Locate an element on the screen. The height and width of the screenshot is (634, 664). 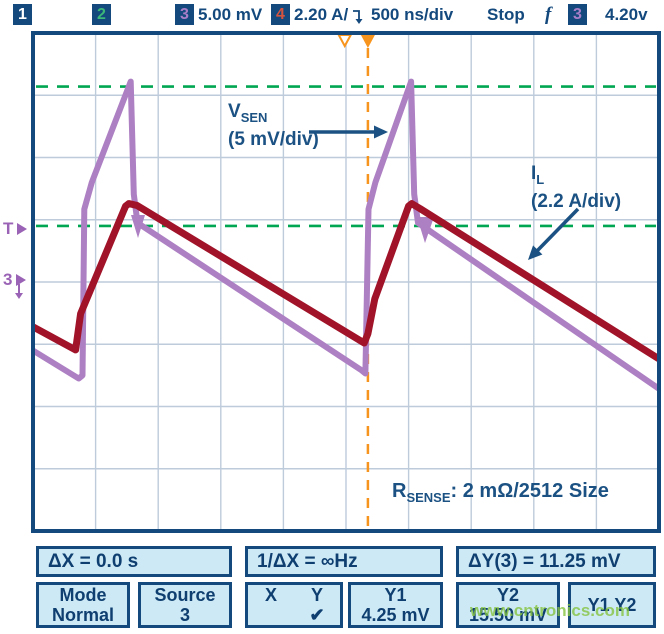
inv-delta-x-readout: 1/ΔX = ∞Hz is located at coordinates (344, 561).